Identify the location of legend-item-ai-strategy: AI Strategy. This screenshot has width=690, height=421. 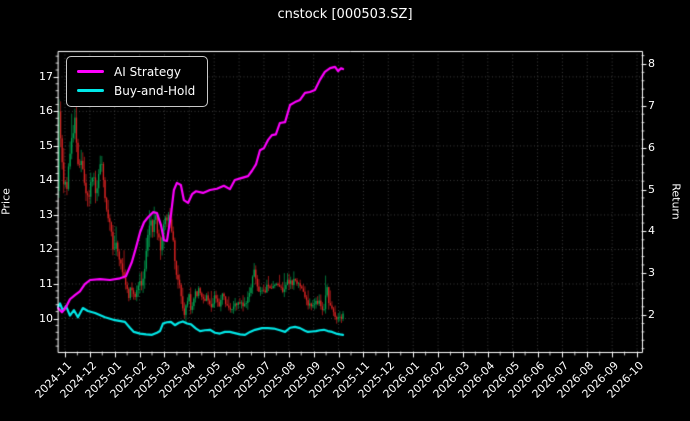
(136, 71).